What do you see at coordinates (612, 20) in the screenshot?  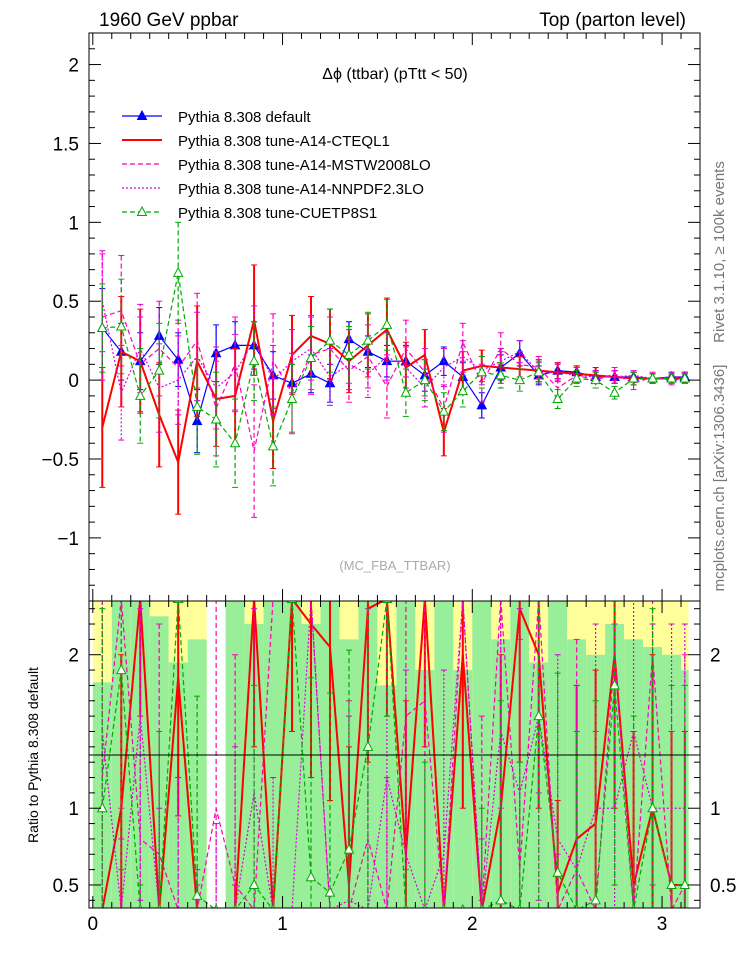 I see `header-right: Top (parton level)` at bounding box center [612, 20].